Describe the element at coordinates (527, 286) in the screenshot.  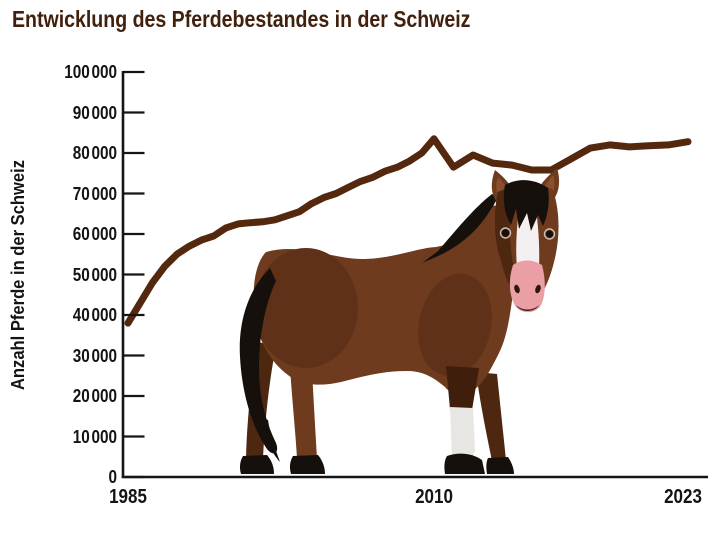
I see `horse-muzzle` at that location.